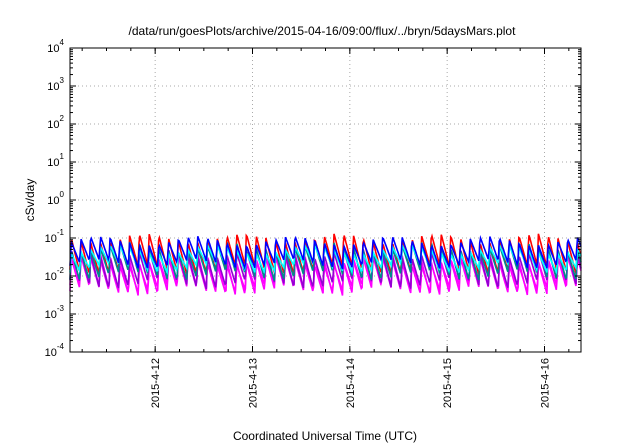  What do you see at coordinates (55, 122) in the screenshot?
I see `y-tick-label: 10²` at bounding box center [55, 122].